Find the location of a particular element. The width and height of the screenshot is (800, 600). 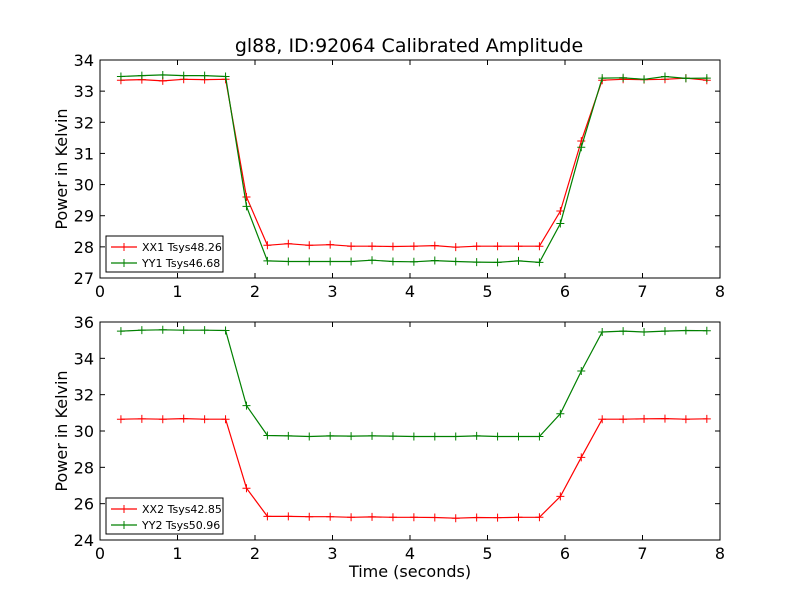

y-tick-label: 34 is located at coordinates (84, 60).